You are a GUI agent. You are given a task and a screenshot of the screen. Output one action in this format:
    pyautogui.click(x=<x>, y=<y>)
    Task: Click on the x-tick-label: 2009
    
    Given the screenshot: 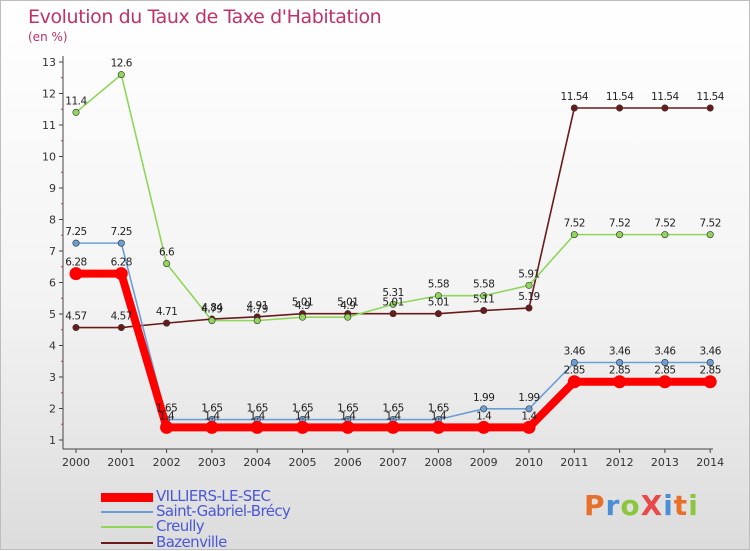 What is the action you would take?
    pyautogui.click(x=484, y=462)
    